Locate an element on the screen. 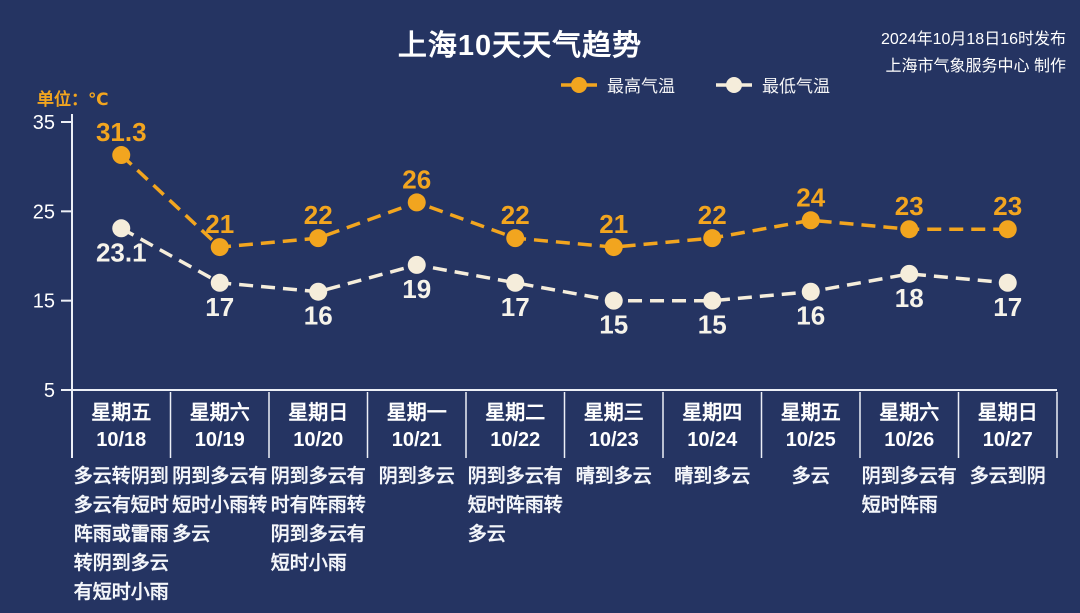 Image resolution: width=1080 pixels, height=613 pixels. publish-info: 2024年10月18日16时发布 上海市气象服务中心 制作 is located at coordinates (973, 53).